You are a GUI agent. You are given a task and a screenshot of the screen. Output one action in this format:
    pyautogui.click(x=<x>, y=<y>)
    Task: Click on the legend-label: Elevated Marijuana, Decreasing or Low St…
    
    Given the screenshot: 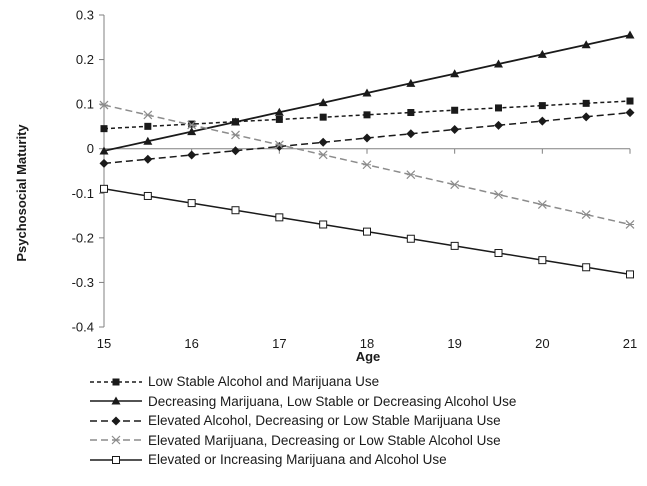 What is the action you would take?
    pyautogui.click(x=324, y=440)
    